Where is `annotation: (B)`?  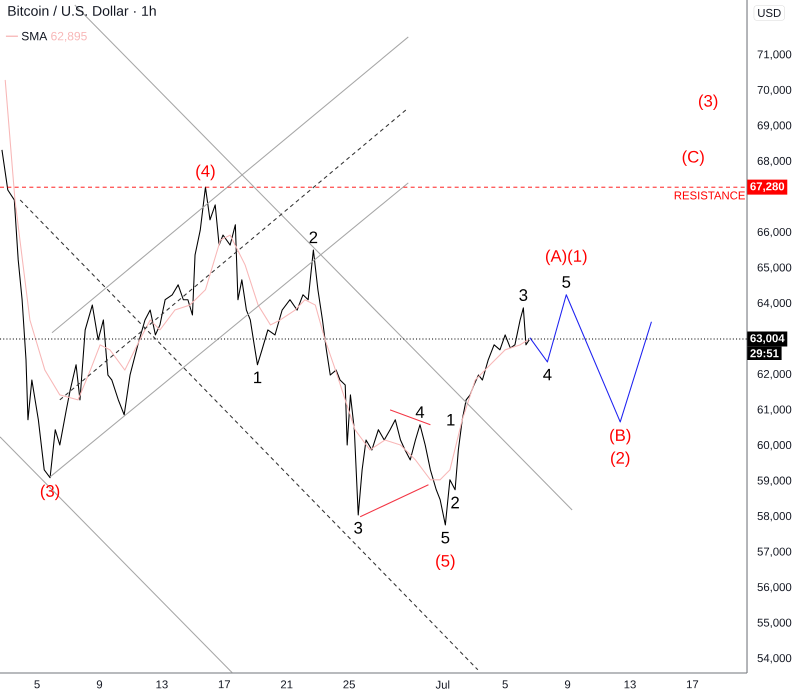 annotation: (B) is located at coordinates (620, 436).